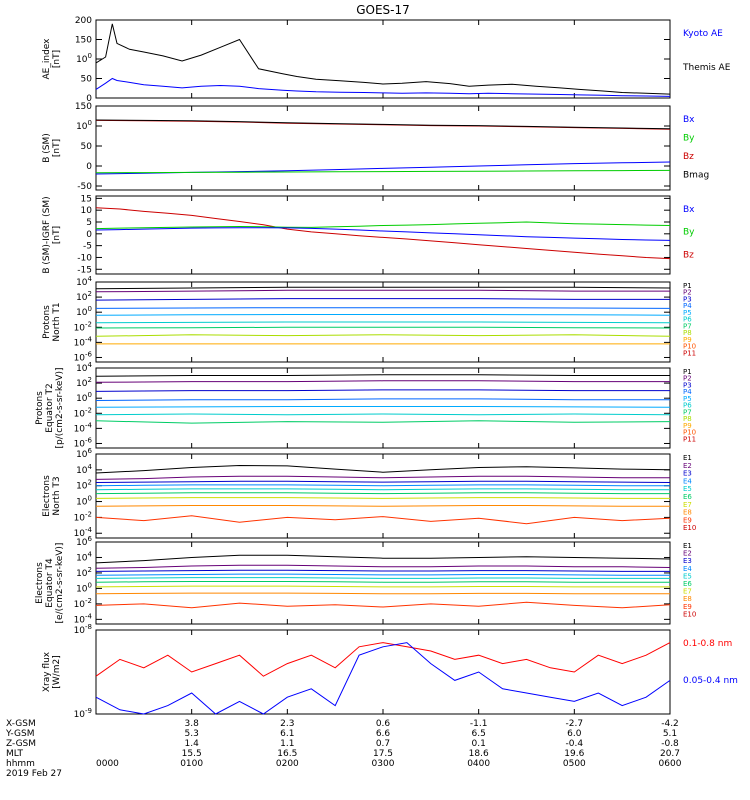  Describe the element at coordinates (687, 505) in the screenshot. I see `legend-entry-ent3: E7` at that location.